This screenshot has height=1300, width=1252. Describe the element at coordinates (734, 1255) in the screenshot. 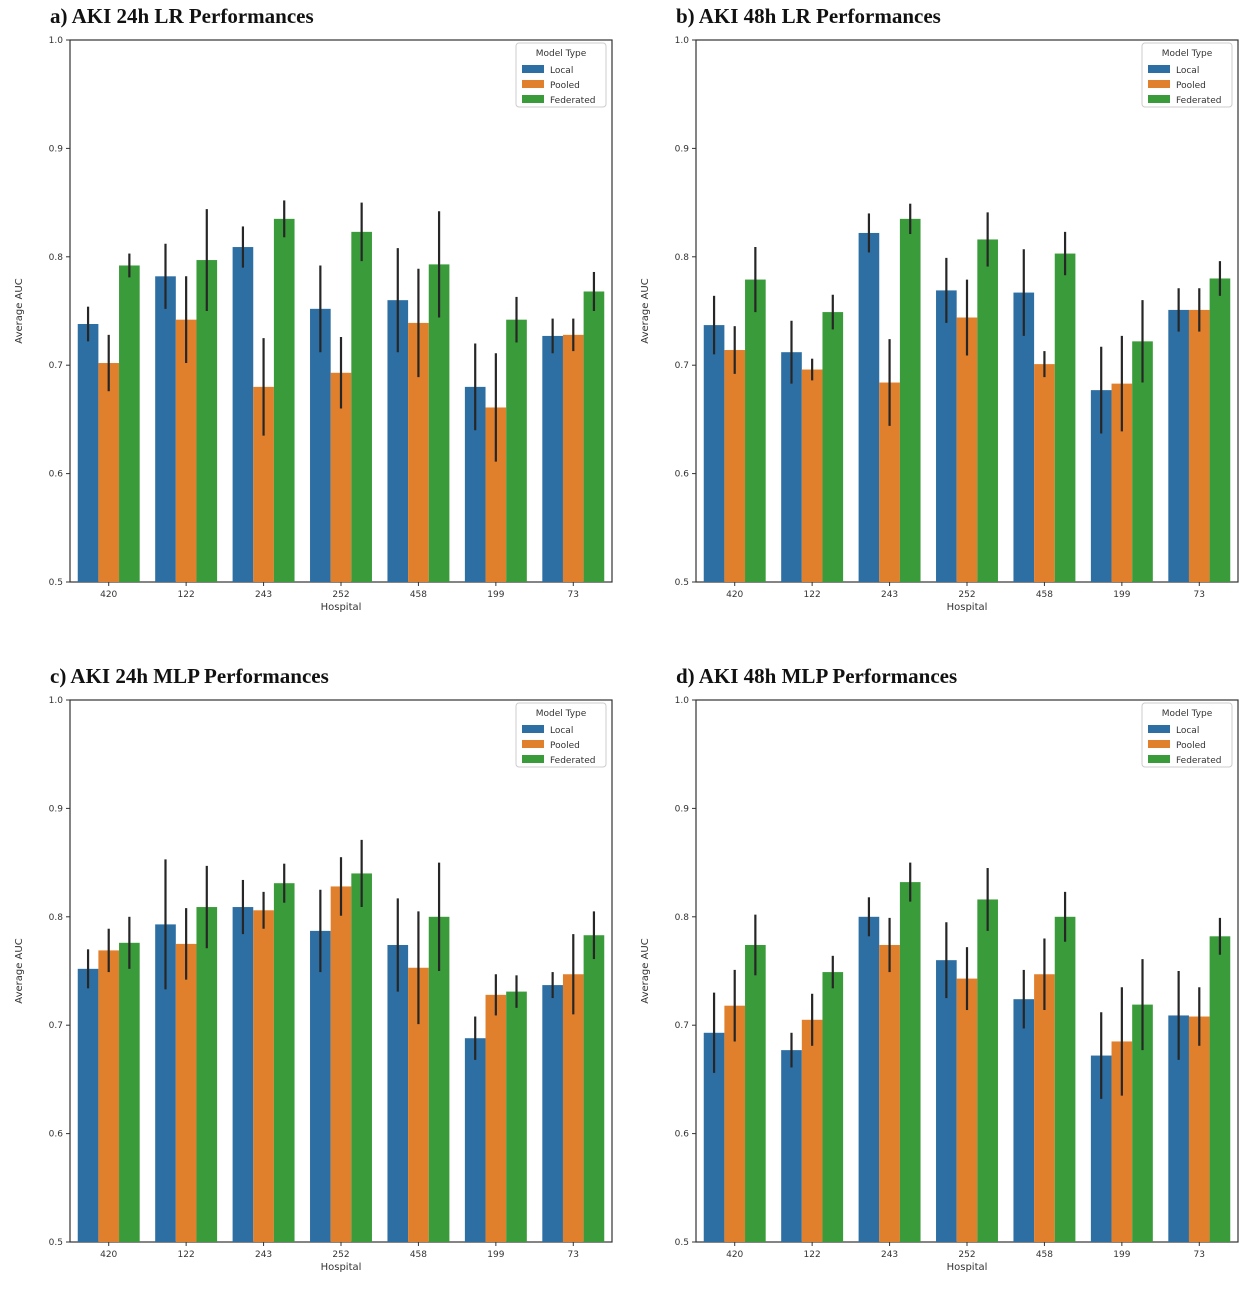

I see `x-tick-label: 420` at that location.